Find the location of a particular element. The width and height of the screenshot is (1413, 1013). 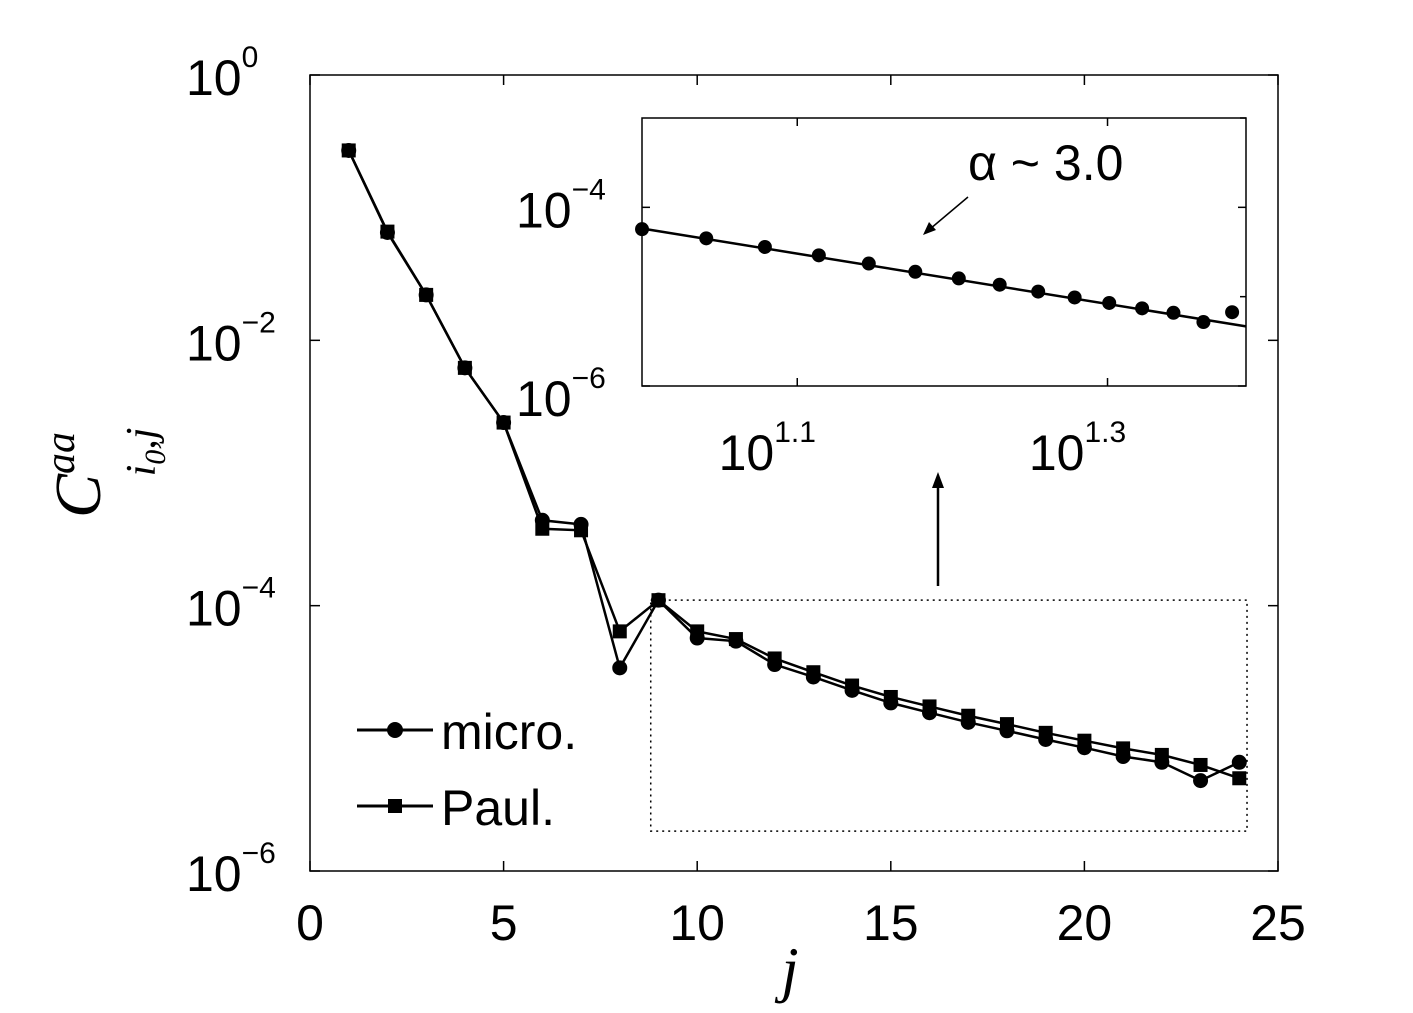

x-tick-label: 15 is located at coordinates (891, 923).